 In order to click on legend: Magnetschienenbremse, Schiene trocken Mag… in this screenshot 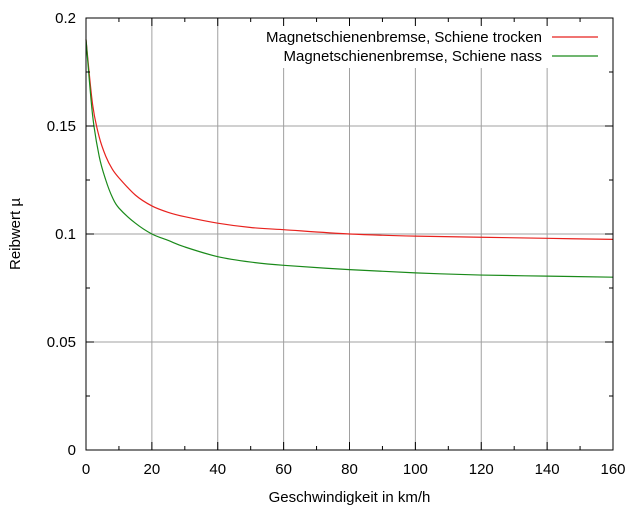, I will do `click(432, 47)`.